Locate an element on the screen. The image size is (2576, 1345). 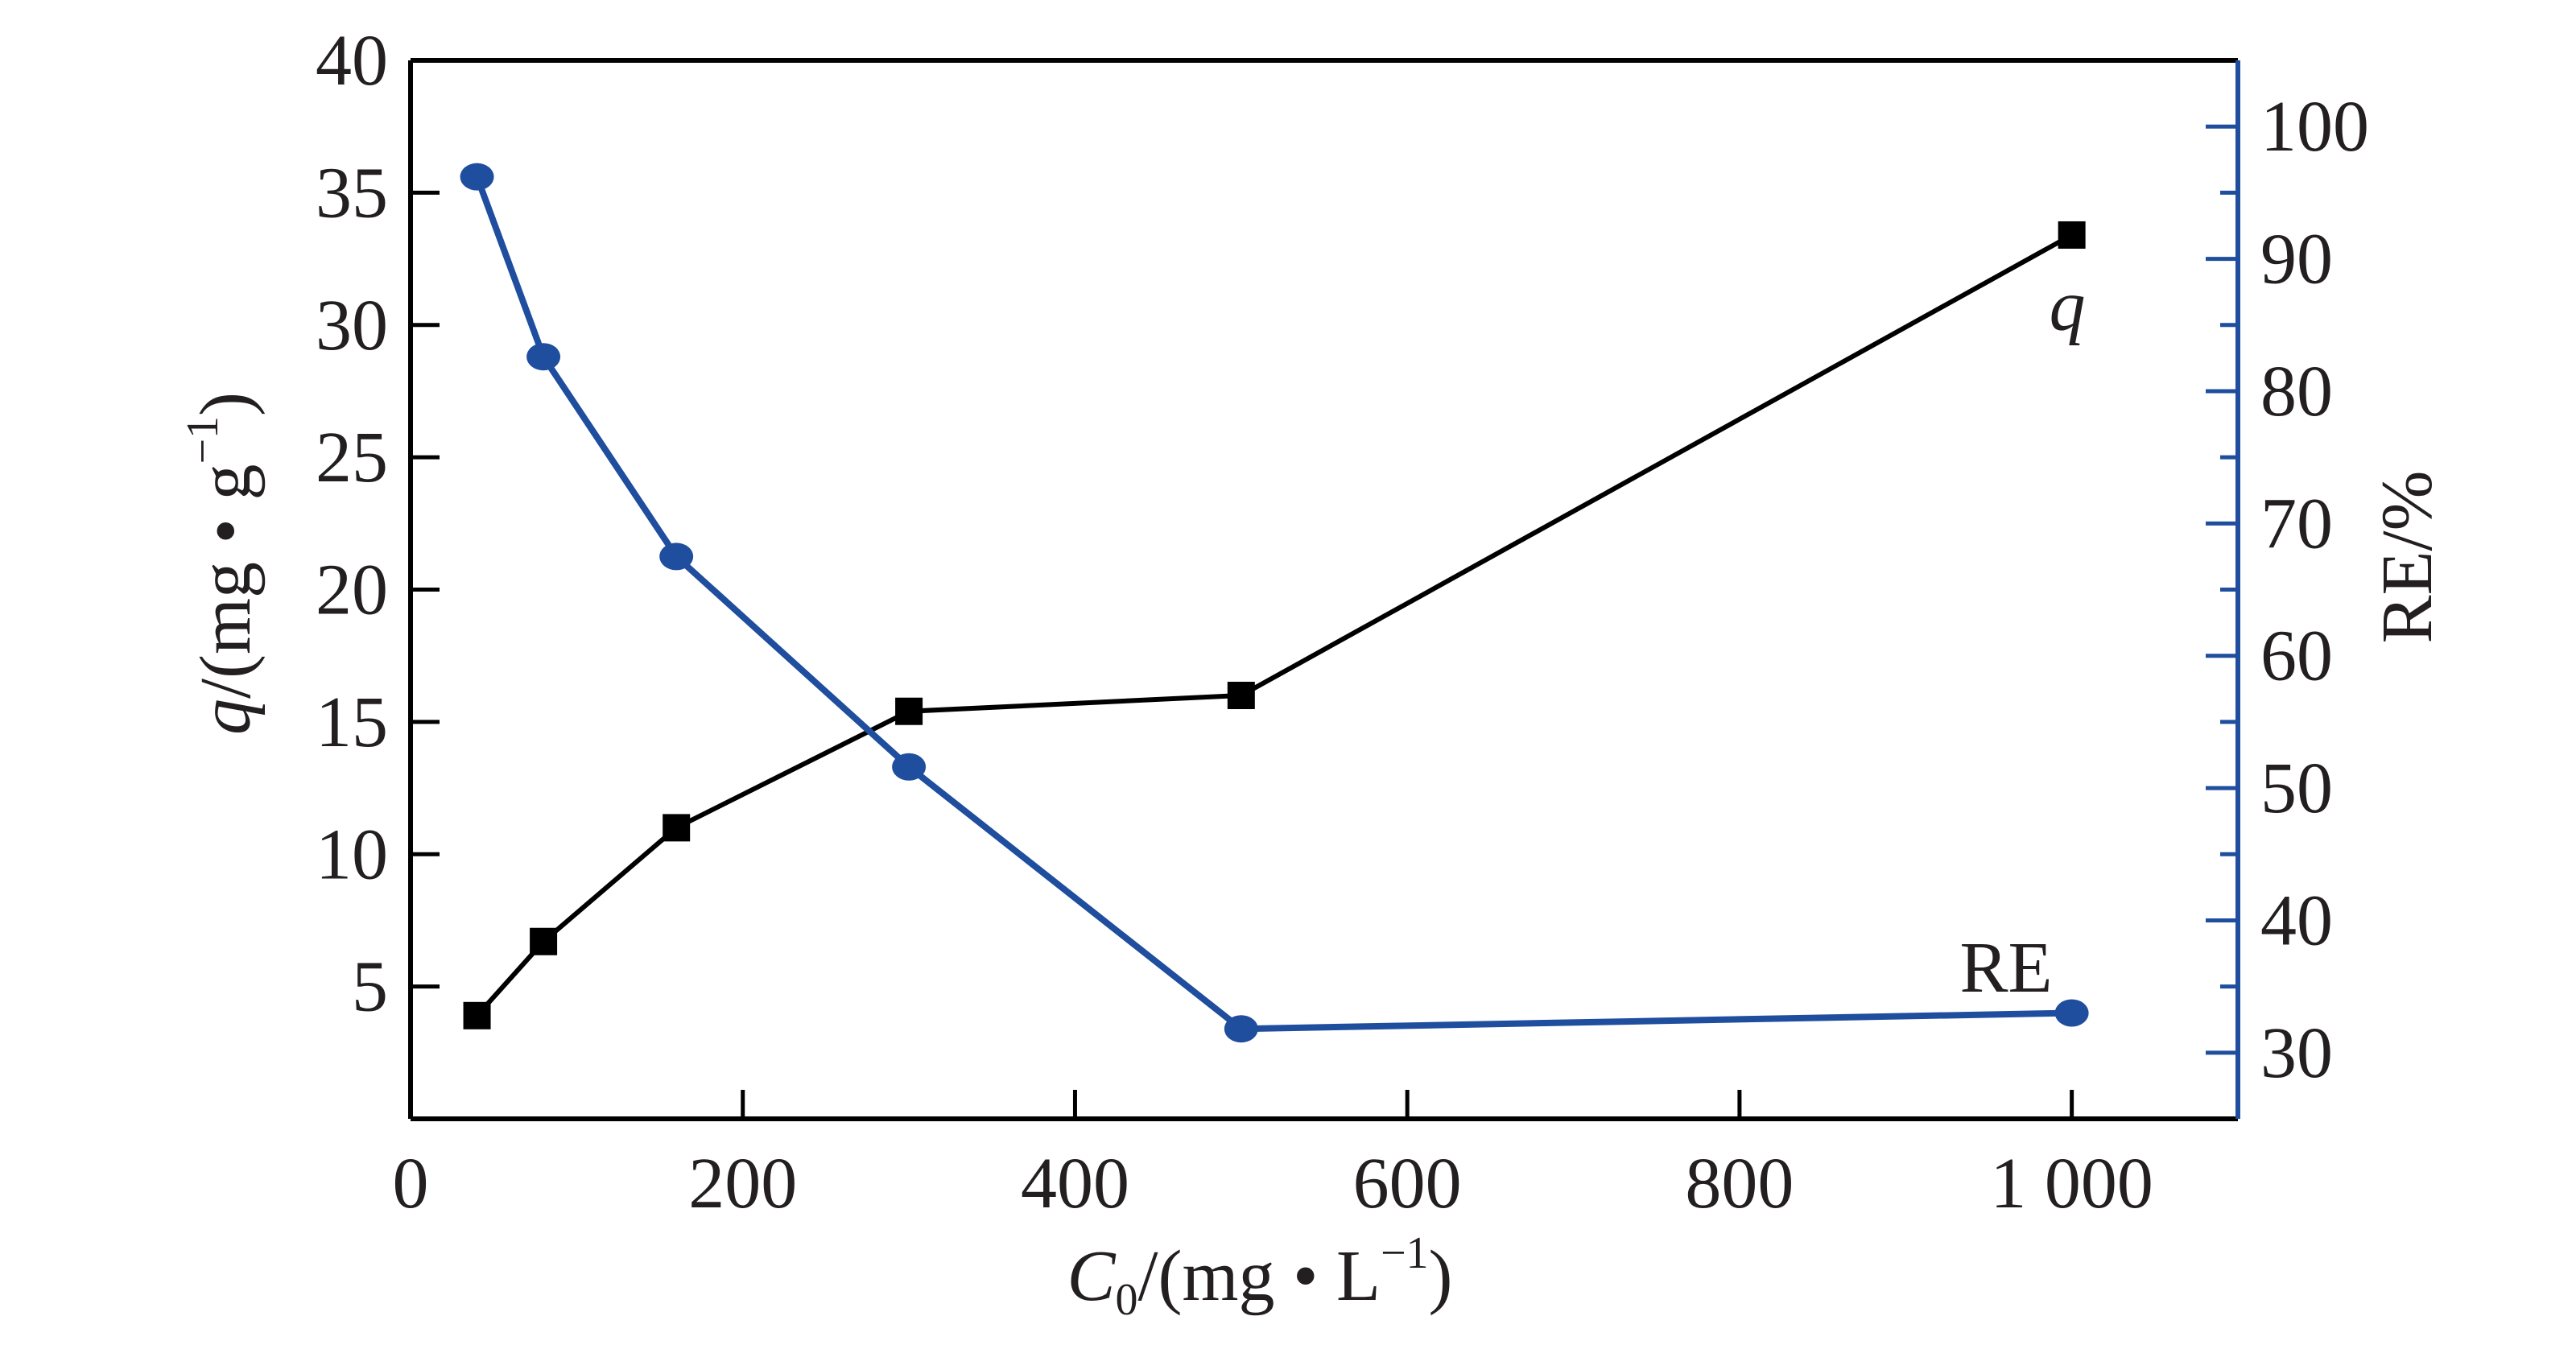
y-left-axis-title-var: q is located at coordinates (226, 717).